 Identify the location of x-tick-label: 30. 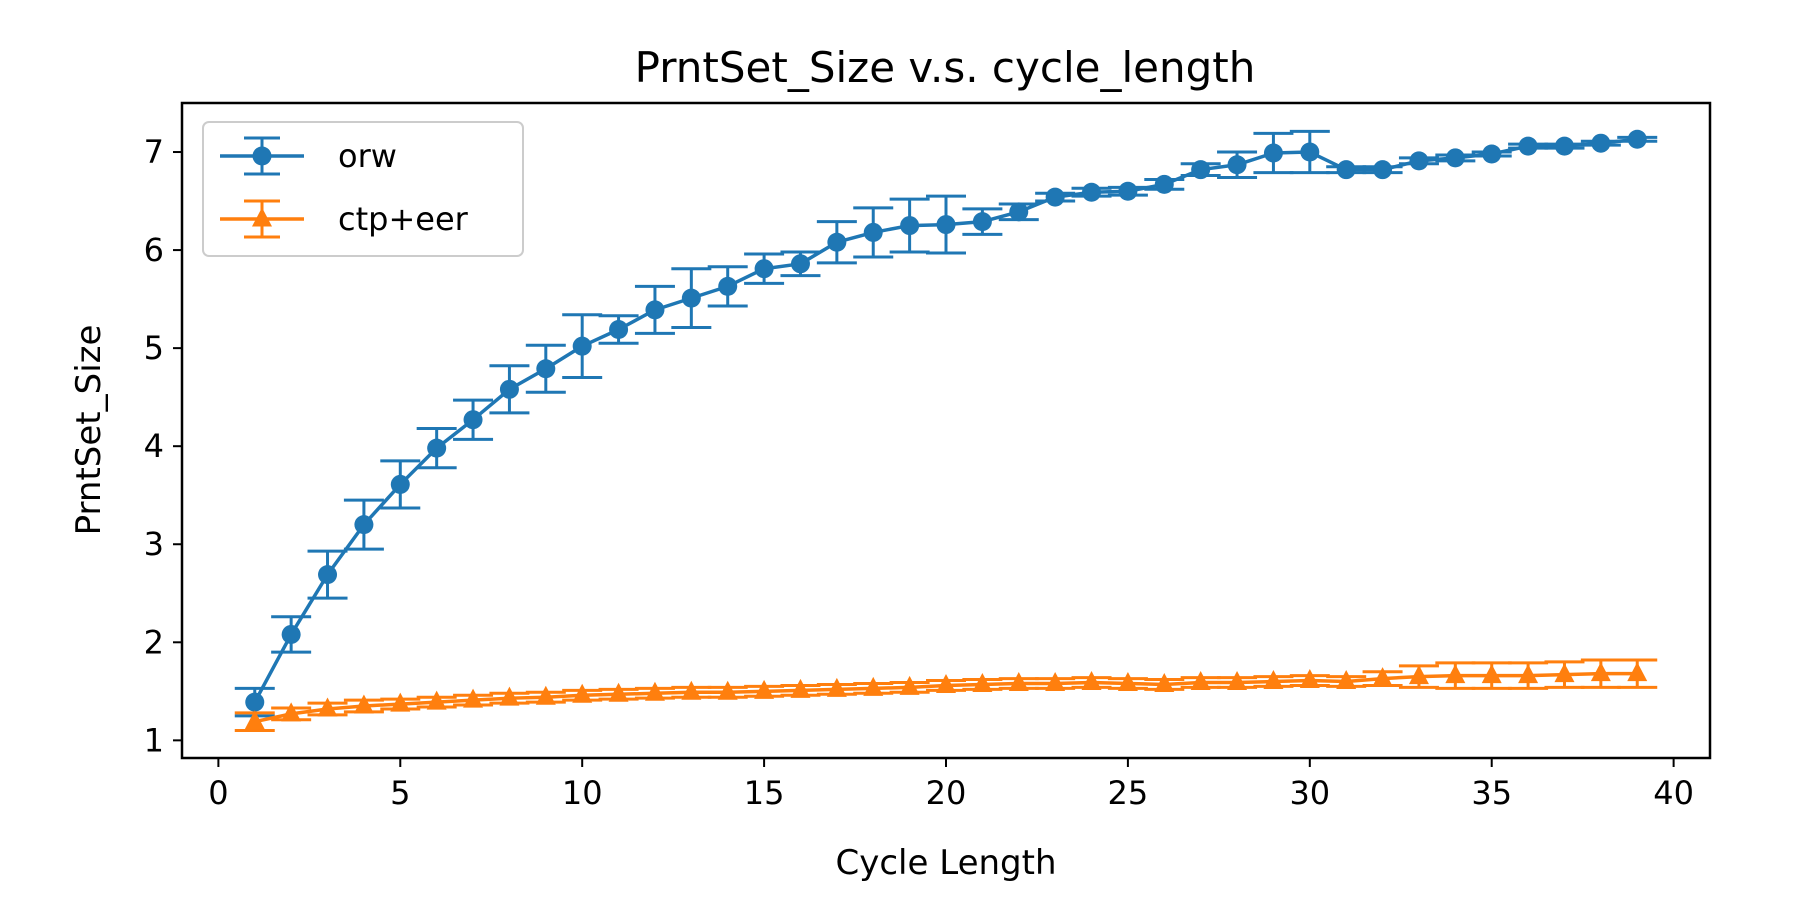
(1309, 793).